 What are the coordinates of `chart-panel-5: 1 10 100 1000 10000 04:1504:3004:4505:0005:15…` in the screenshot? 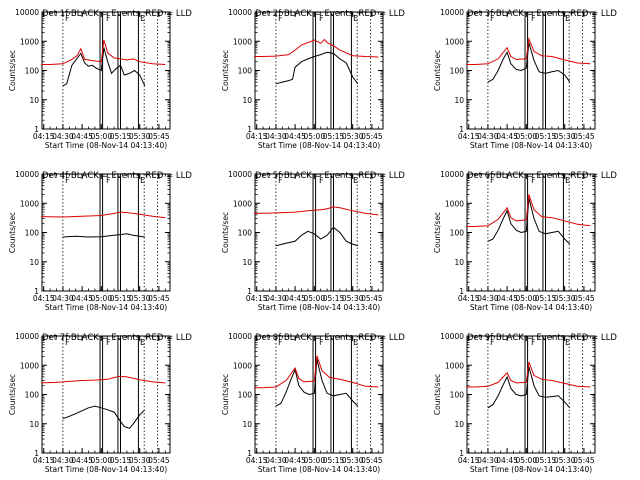 It's located at (313, 241).